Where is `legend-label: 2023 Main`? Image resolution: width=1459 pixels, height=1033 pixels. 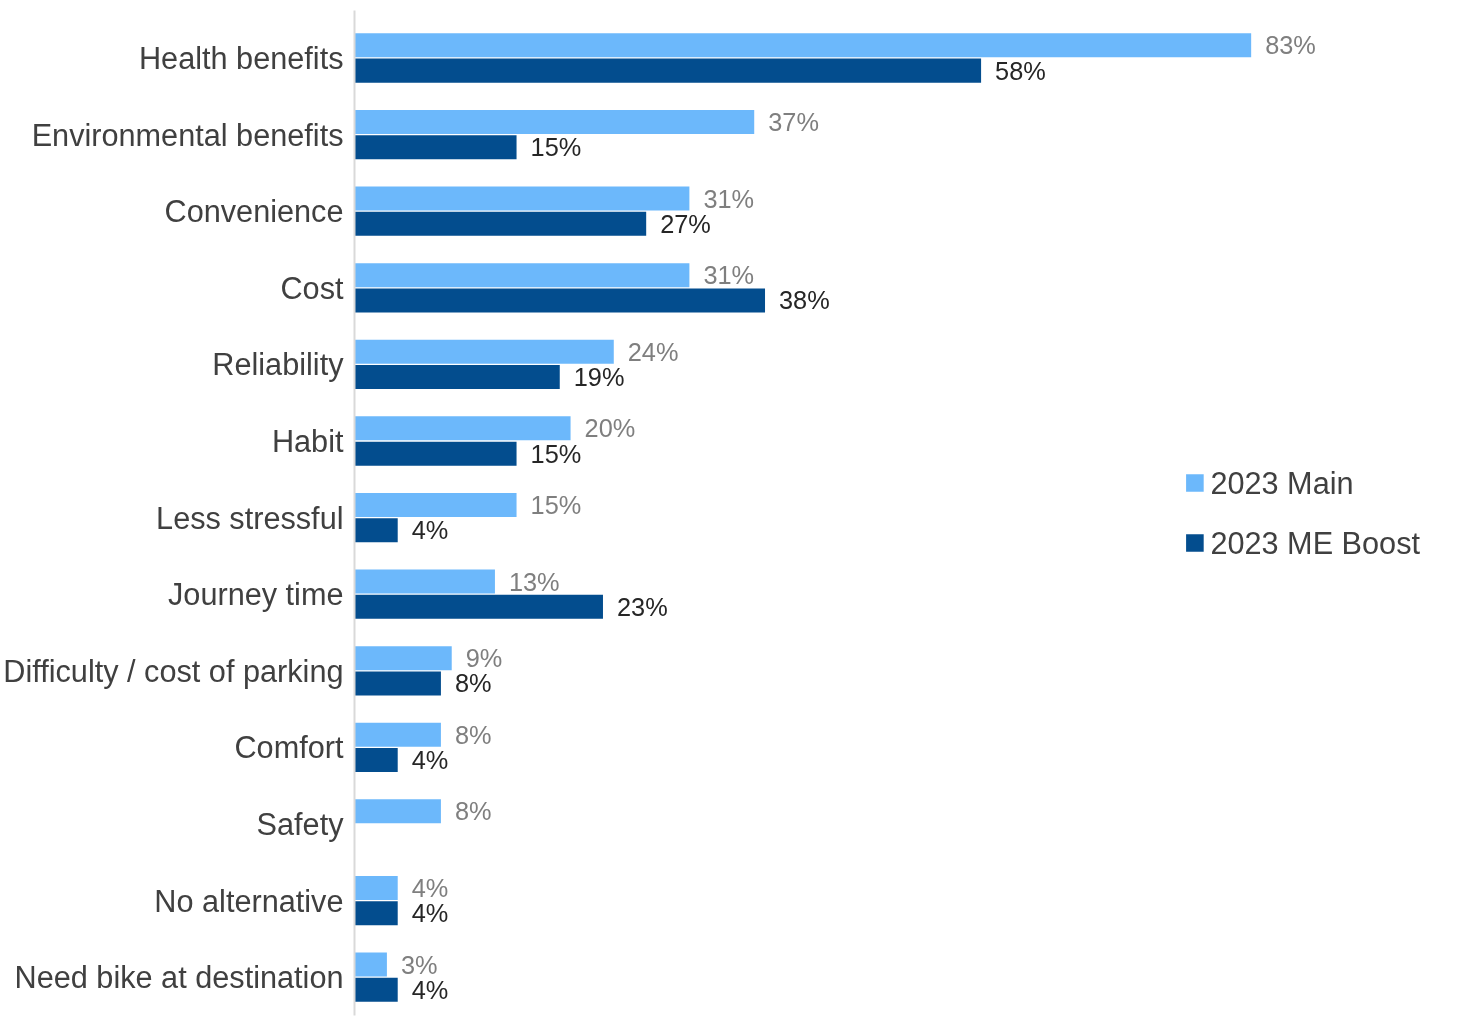
legend-label: 2023 Main is located at coordinates (1282, 482).